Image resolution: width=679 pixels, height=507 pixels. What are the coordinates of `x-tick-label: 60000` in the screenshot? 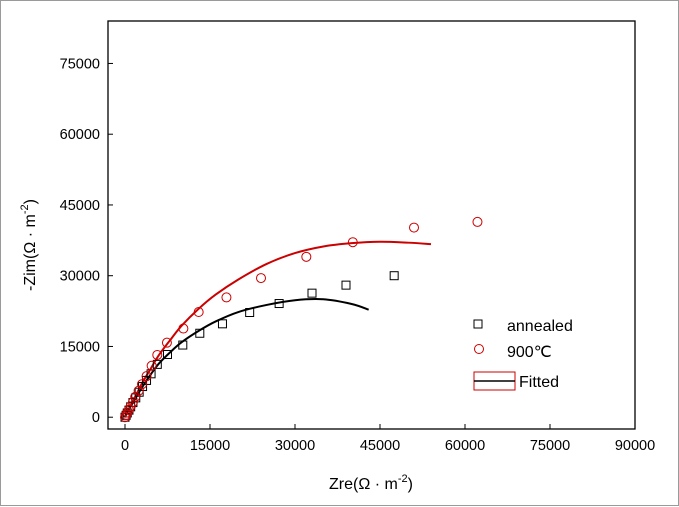 It's located at (465, 446).